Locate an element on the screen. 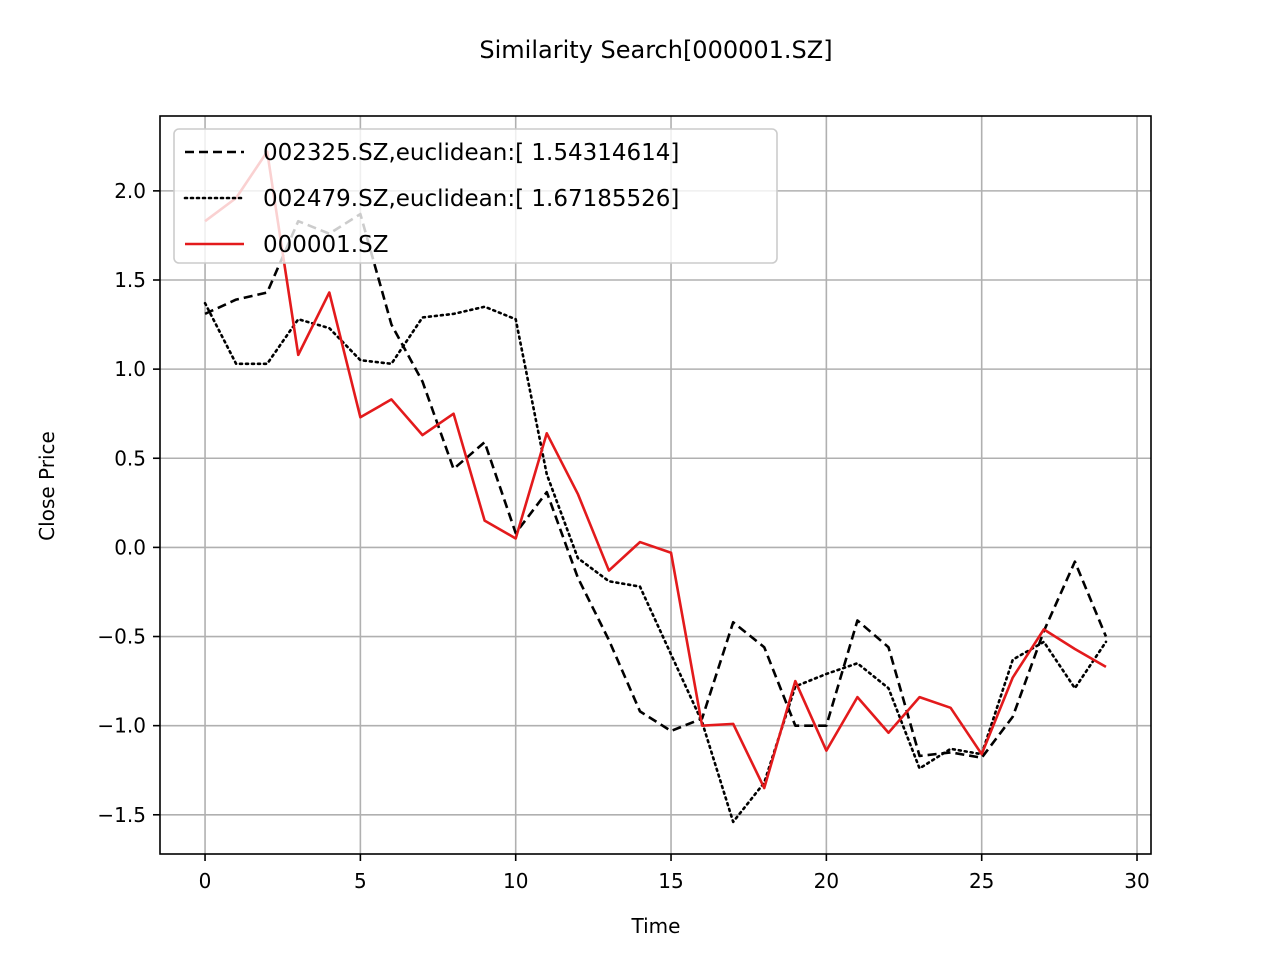 The height and width of the screenshot is (965, 1280). x-tick-label: 5 is located at coordinates (360, 881).